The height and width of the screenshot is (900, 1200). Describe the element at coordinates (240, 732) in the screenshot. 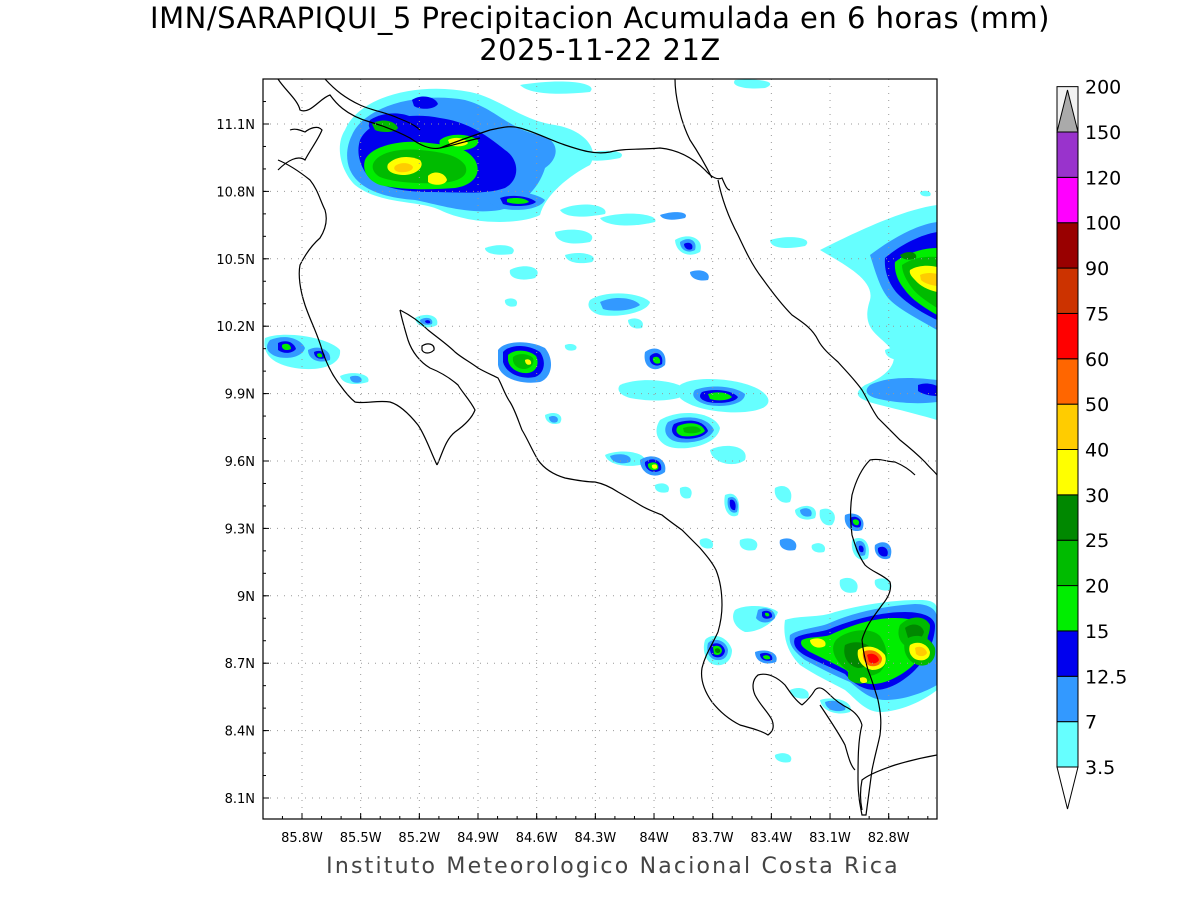

I see `lat-label: 8.4N` at that location.